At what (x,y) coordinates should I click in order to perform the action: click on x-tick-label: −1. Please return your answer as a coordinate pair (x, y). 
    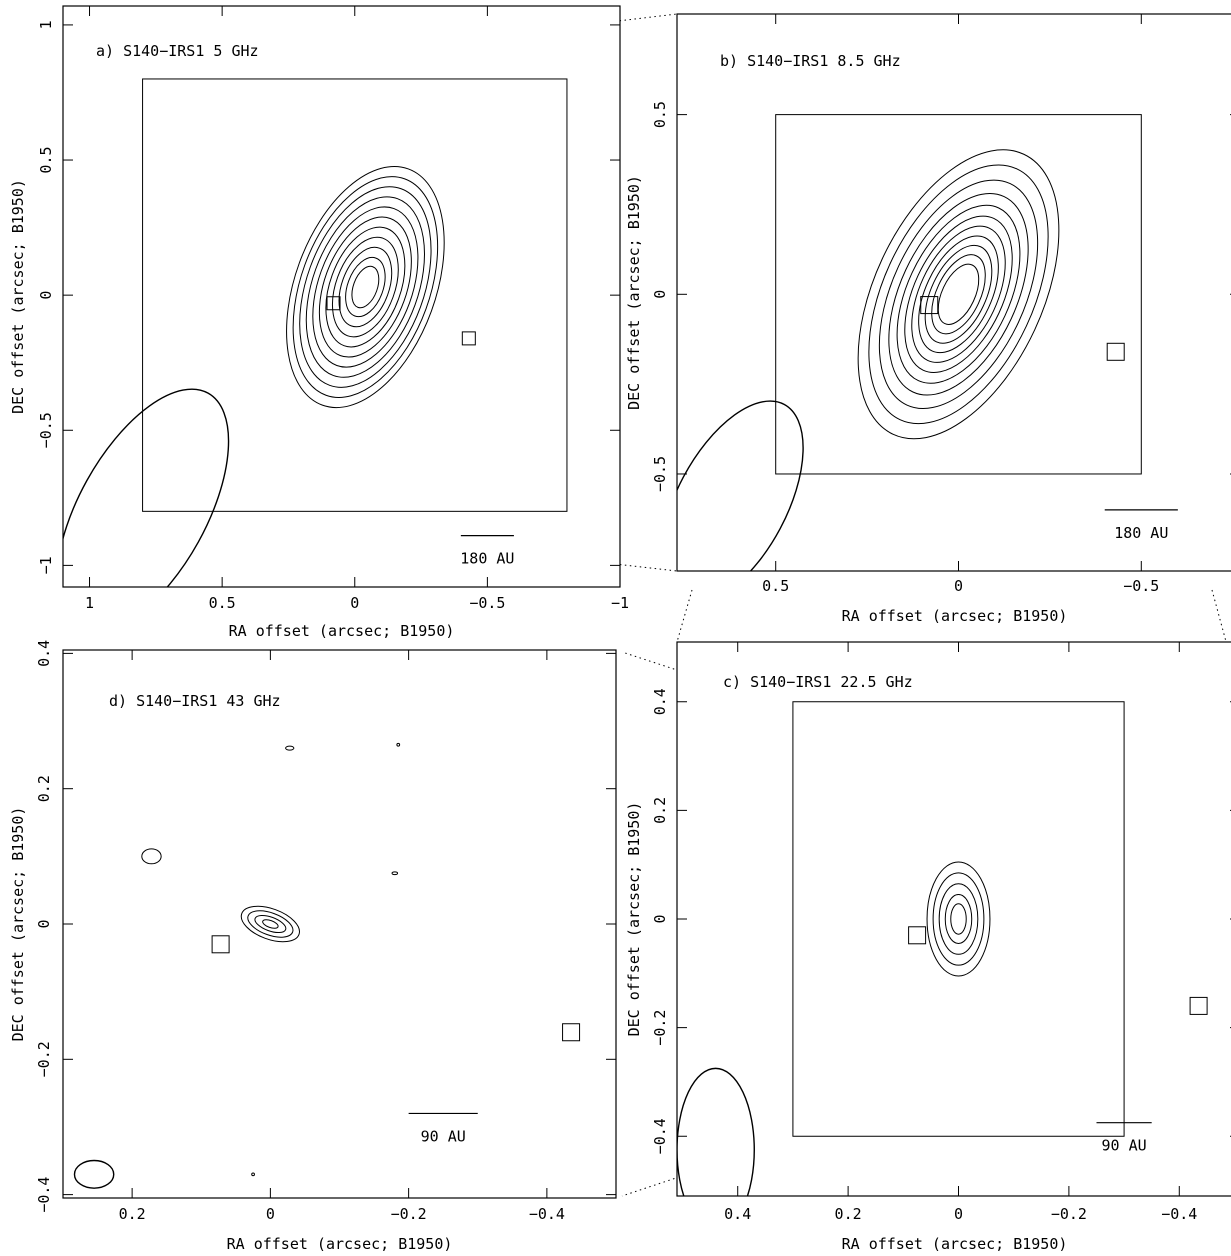
    Looking at the image, I should click on (620, 603).